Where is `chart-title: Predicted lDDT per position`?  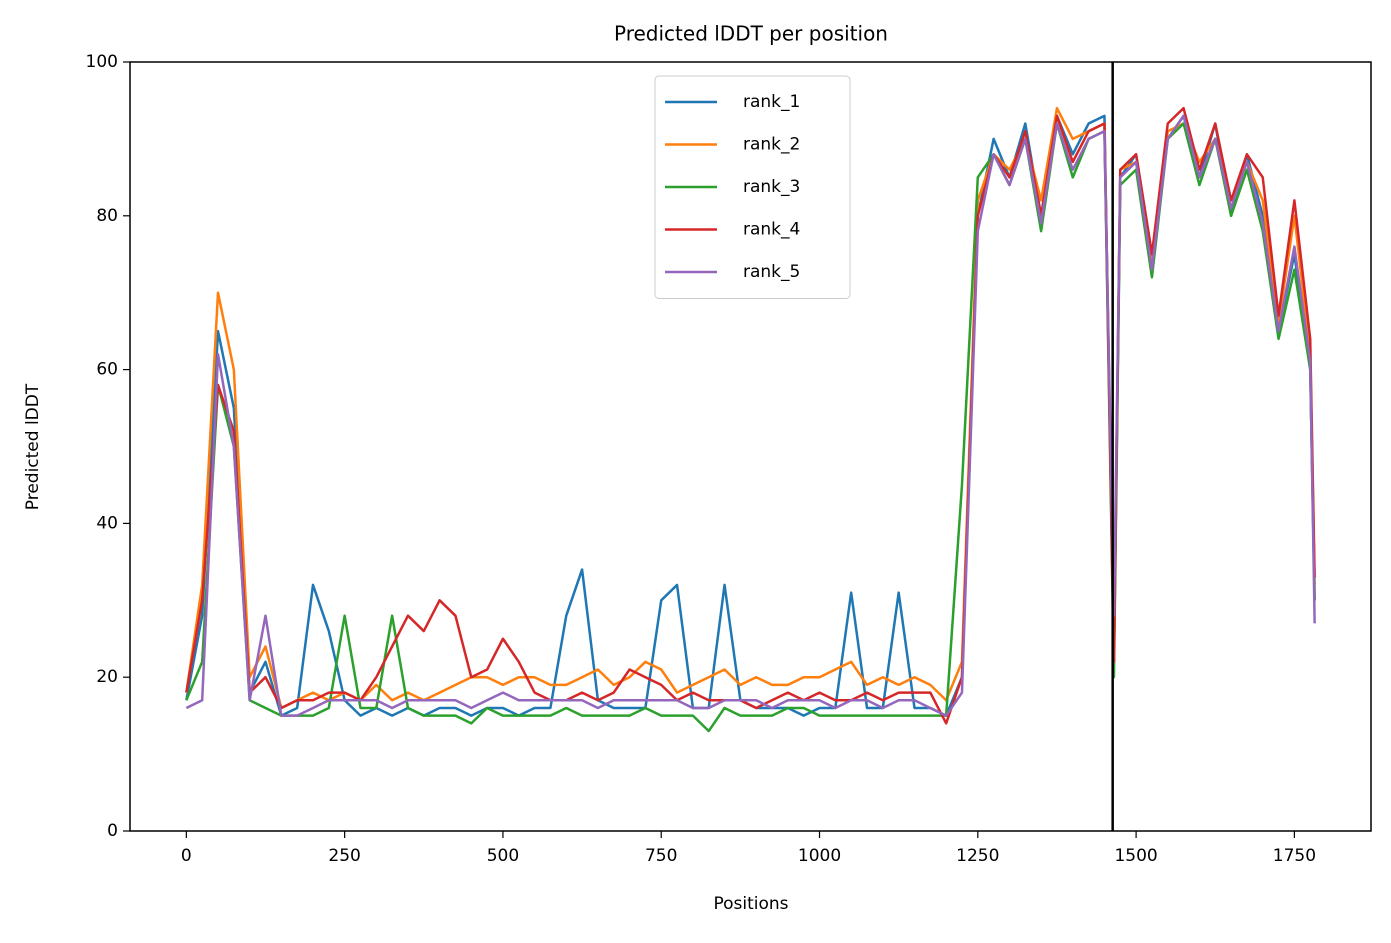
chart-title: Predicted lDDT per position is located at coordinates (751, 34).